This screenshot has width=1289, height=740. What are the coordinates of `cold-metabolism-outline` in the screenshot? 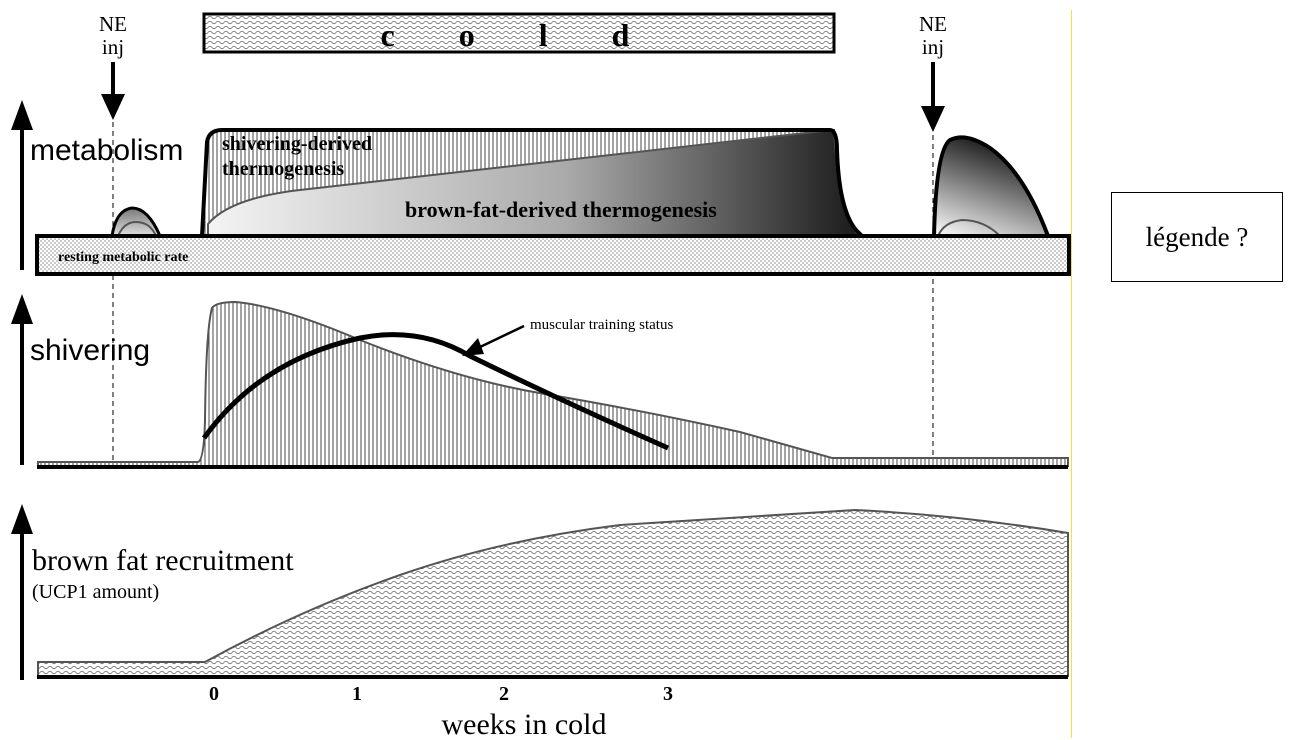 It's located at (532, 183).